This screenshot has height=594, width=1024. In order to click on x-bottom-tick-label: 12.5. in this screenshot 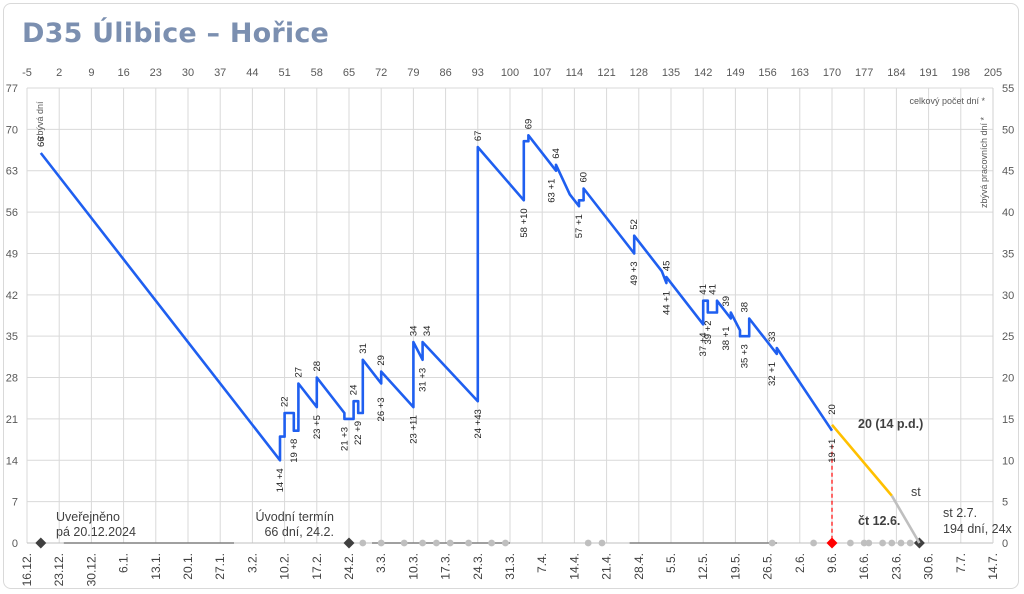, I will do `click(703, 566)`.